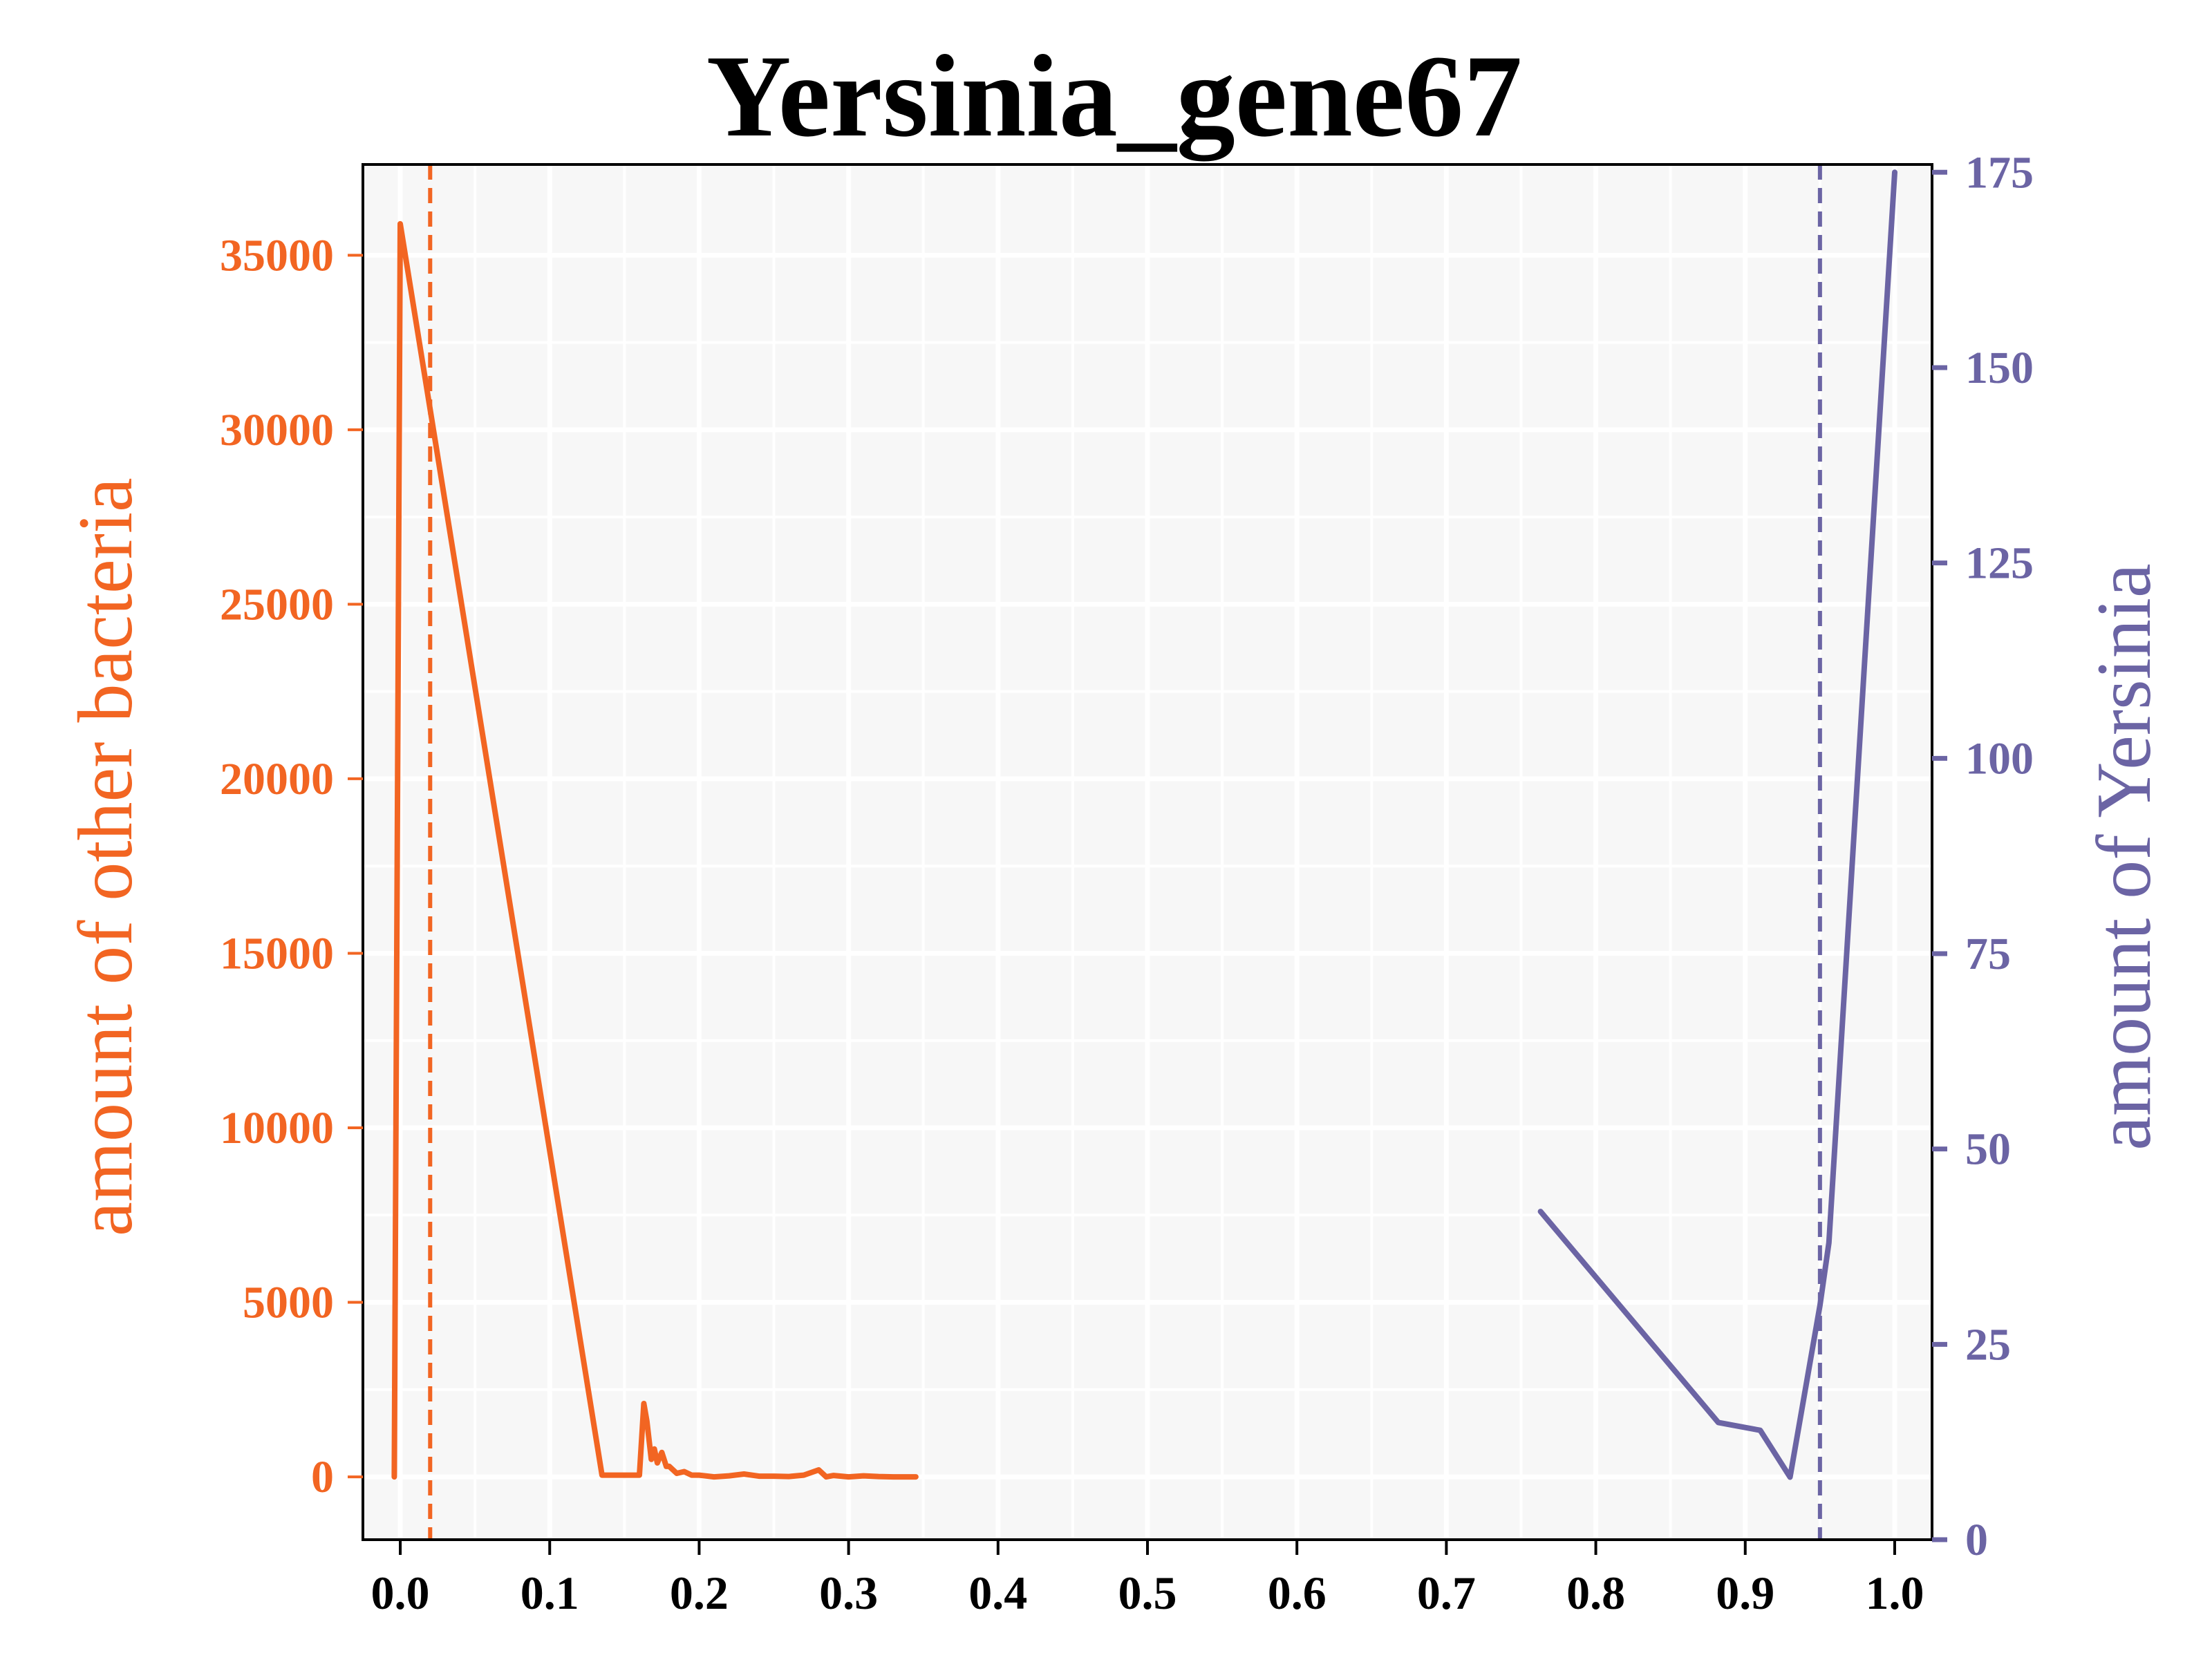 The image size is (2212, 1662). I want to click on x-tick-label: 0.3, so click(848, 1593).